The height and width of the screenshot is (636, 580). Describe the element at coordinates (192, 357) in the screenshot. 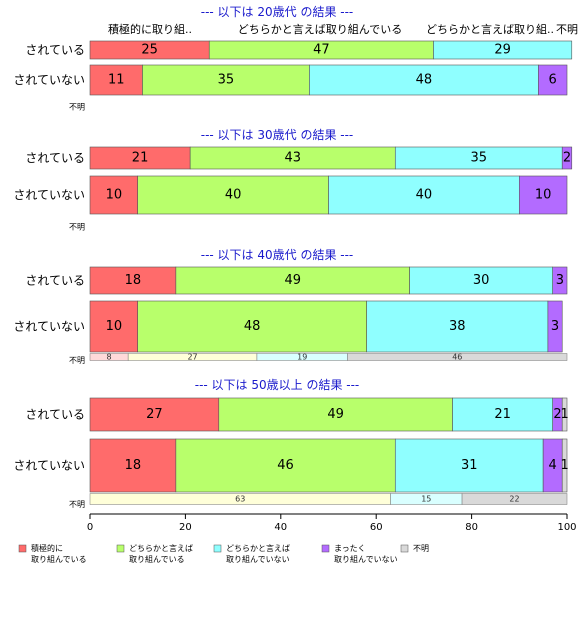

I see `unknown-data-label: 27` at that location.